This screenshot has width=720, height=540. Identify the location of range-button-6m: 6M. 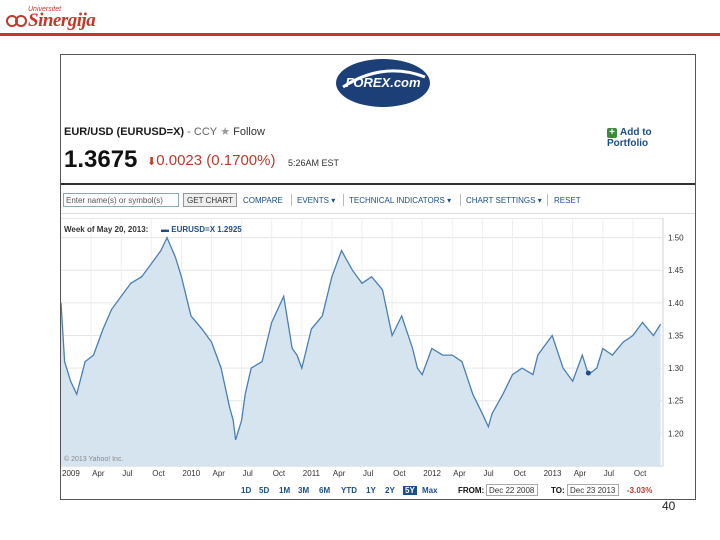
(325, 490).